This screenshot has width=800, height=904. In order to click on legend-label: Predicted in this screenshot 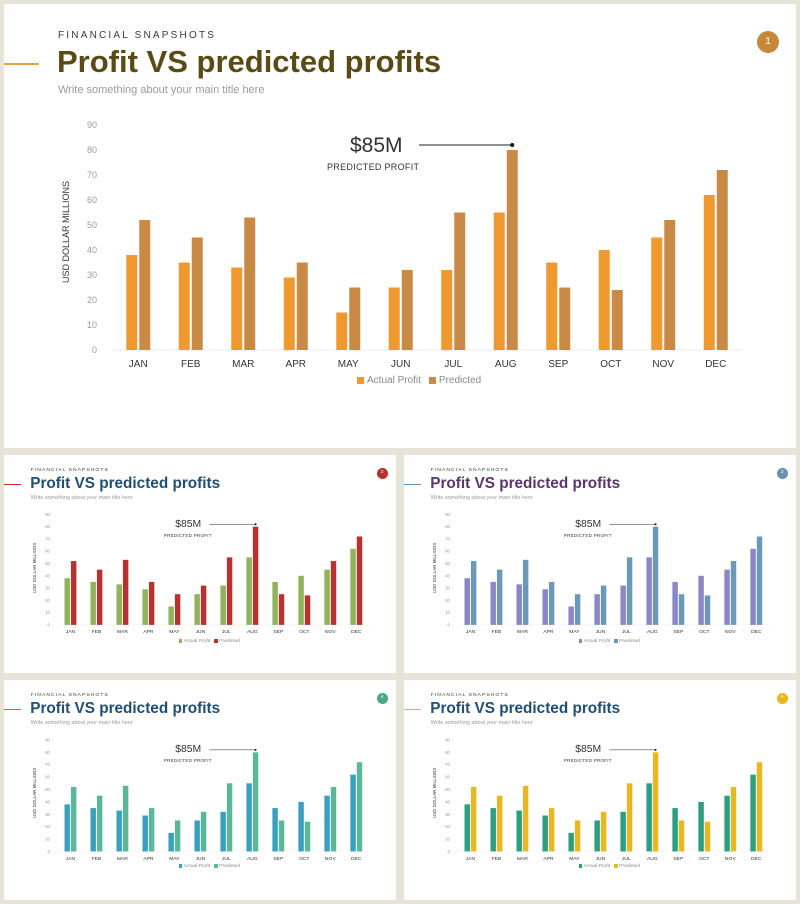, I will do `click(230, 641)`.